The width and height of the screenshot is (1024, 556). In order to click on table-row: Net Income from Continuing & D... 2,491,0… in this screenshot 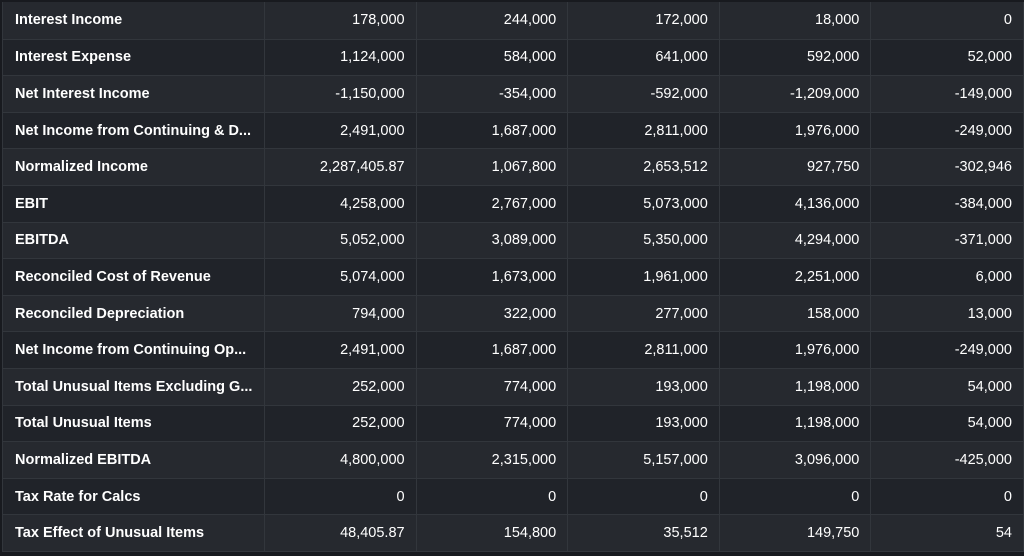, I will do `click(513, 130)`.